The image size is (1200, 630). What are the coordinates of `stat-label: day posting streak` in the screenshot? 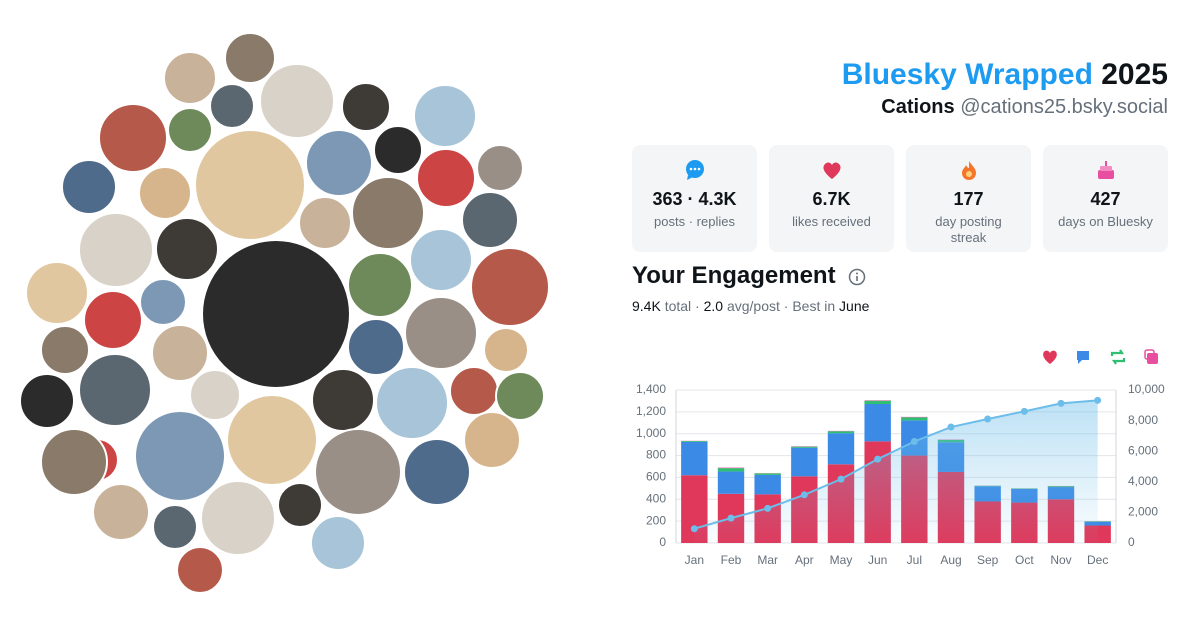 It's located at (968, 229).